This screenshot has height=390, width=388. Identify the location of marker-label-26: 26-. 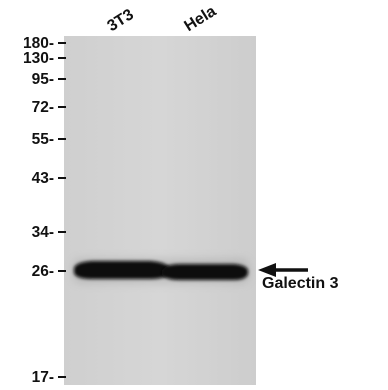
(42, 271).